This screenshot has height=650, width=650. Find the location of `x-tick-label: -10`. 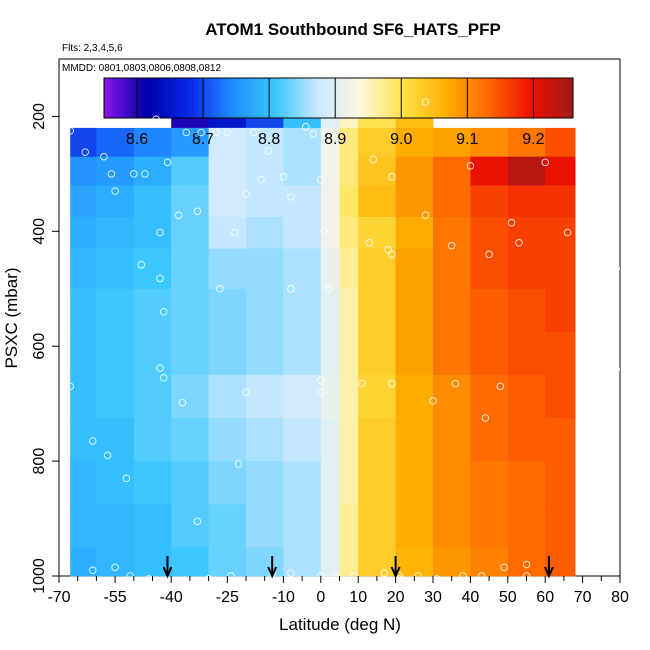

x-tick-label: -10 is located at coordinates (283, 597).